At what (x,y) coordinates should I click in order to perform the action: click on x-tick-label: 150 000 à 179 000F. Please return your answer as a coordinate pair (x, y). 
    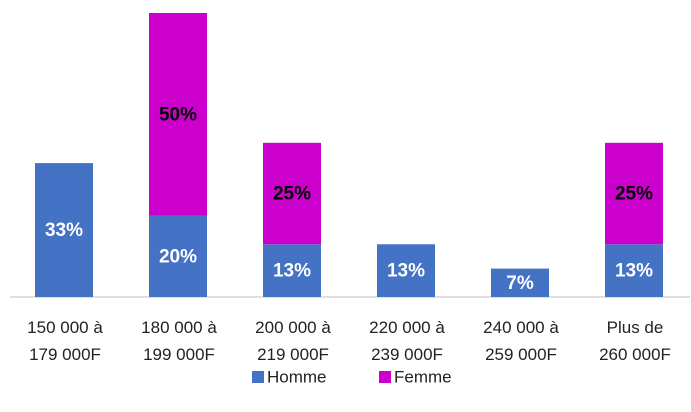
    Looking at the image, I should click on (65, 341).